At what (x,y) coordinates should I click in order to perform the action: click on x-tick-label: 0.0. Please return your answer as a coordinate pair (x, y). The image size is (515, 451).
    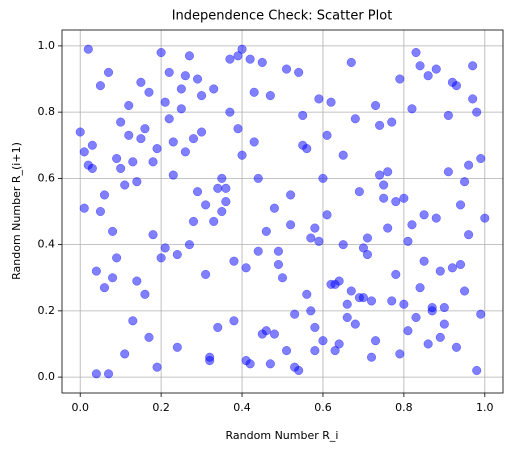
    Looking at the image, I should click on (80, 407).